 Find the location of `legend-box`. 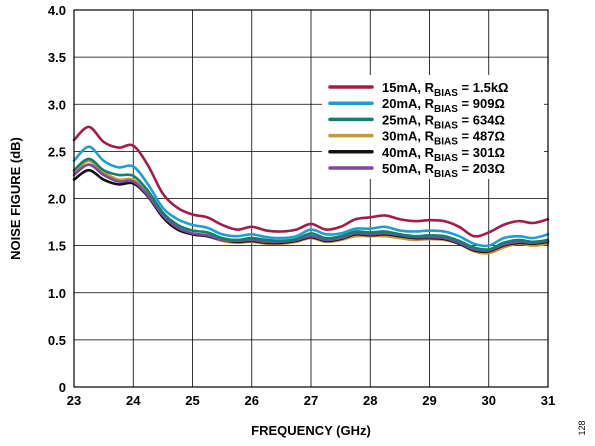

legend-box is located at coordinates (433, 127).